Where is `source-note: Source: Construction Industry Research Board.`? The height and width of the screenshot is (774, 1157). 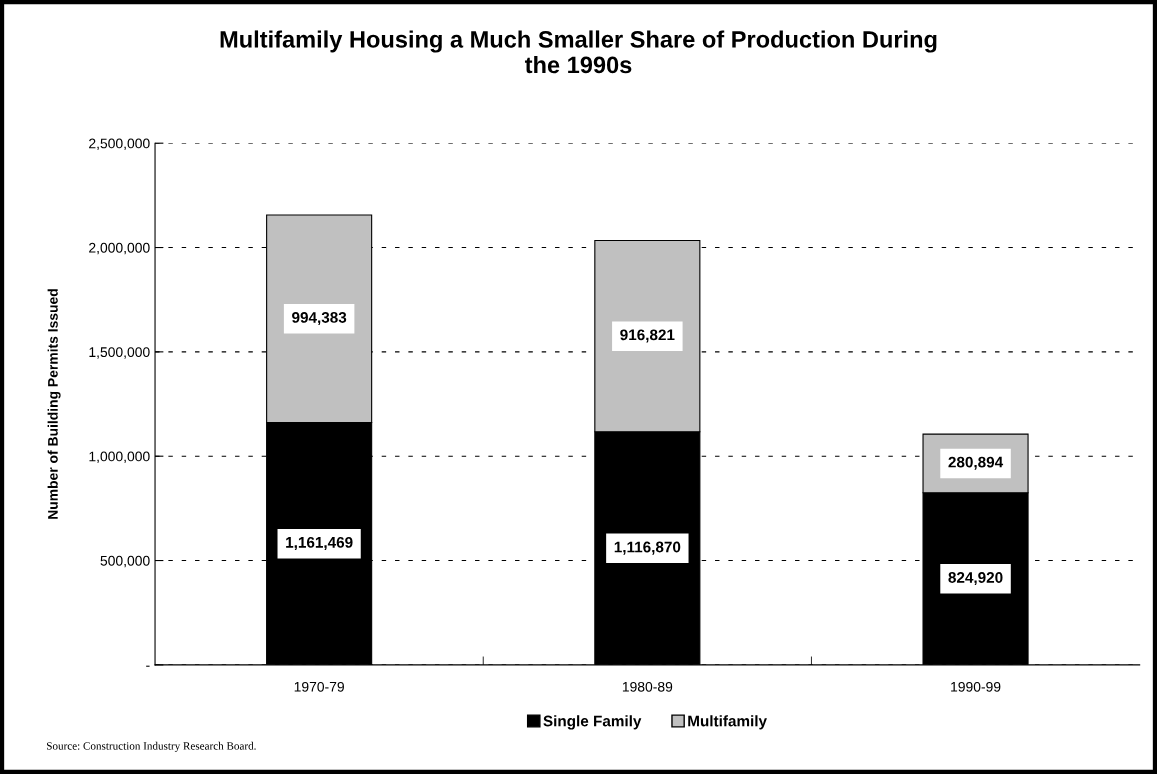
source-note: Source: Construction Industry Research Board. is located at coordinates (151, 746).